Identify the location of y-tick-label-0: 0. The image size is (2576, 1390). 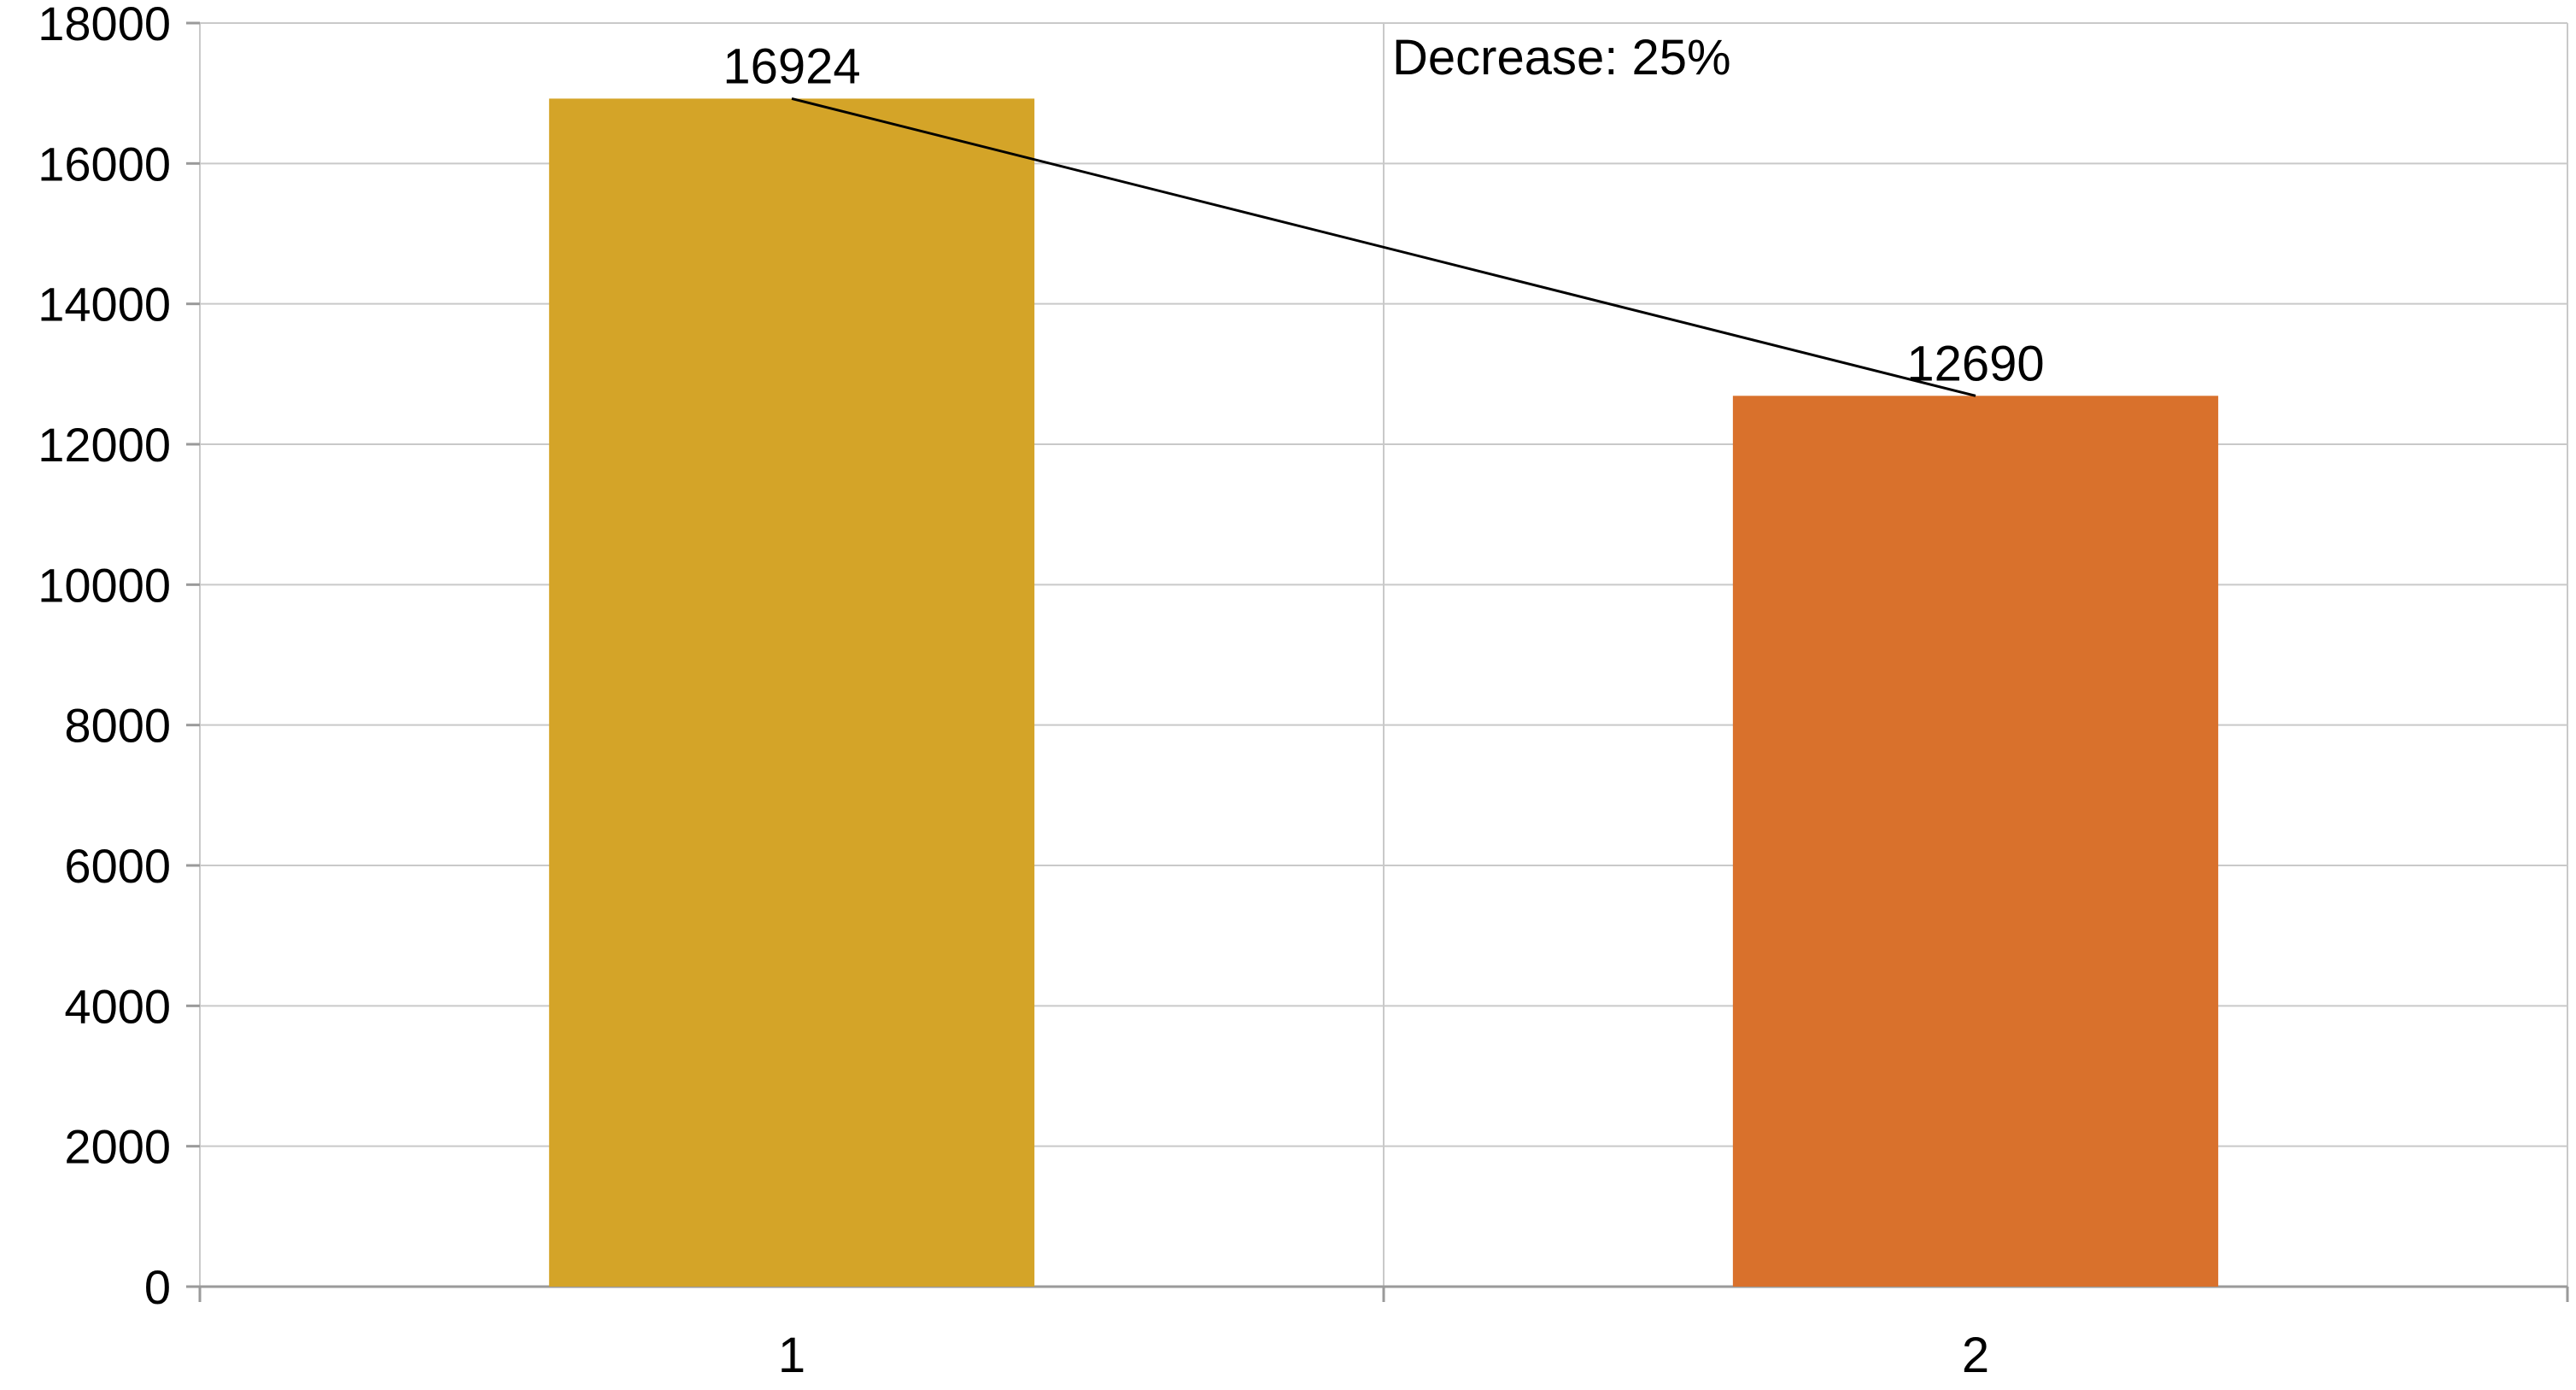
(157, 1287).